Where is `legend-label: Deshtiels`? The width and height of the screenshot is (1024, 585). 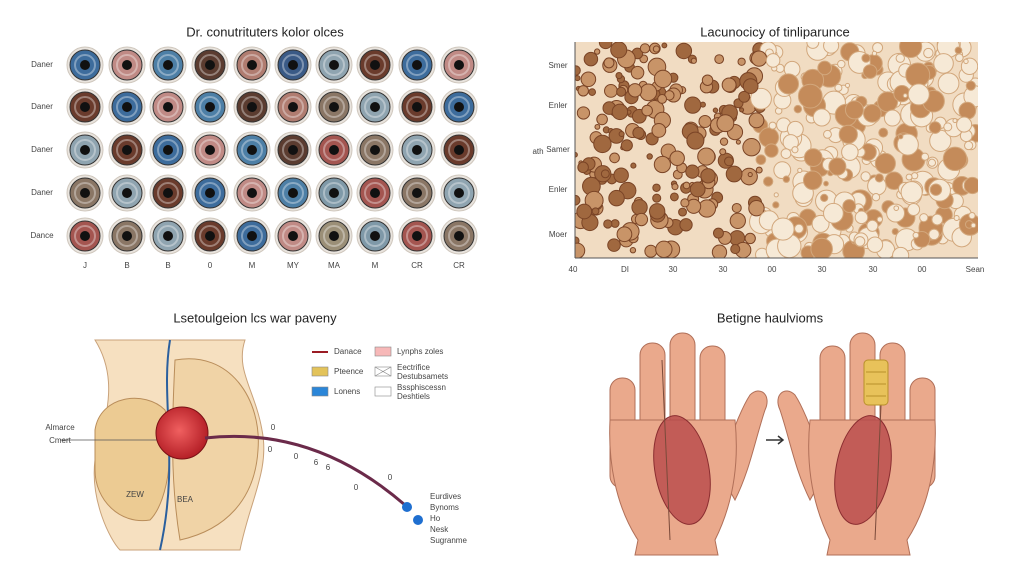 legend-label: Deshtiels is located at coordinates (413, 396).